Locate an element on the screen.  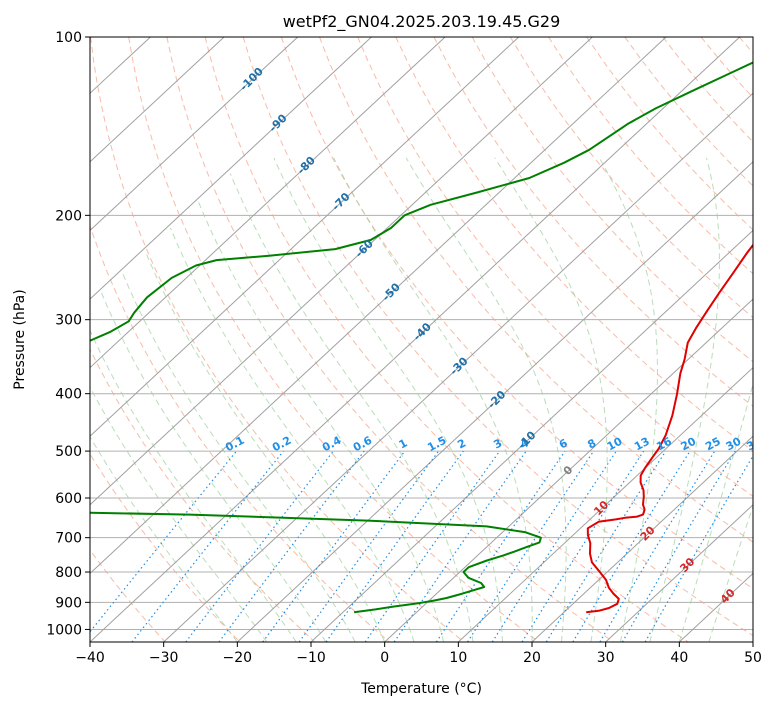
y-tick-label: 500 is located at coordinates (68, 452).